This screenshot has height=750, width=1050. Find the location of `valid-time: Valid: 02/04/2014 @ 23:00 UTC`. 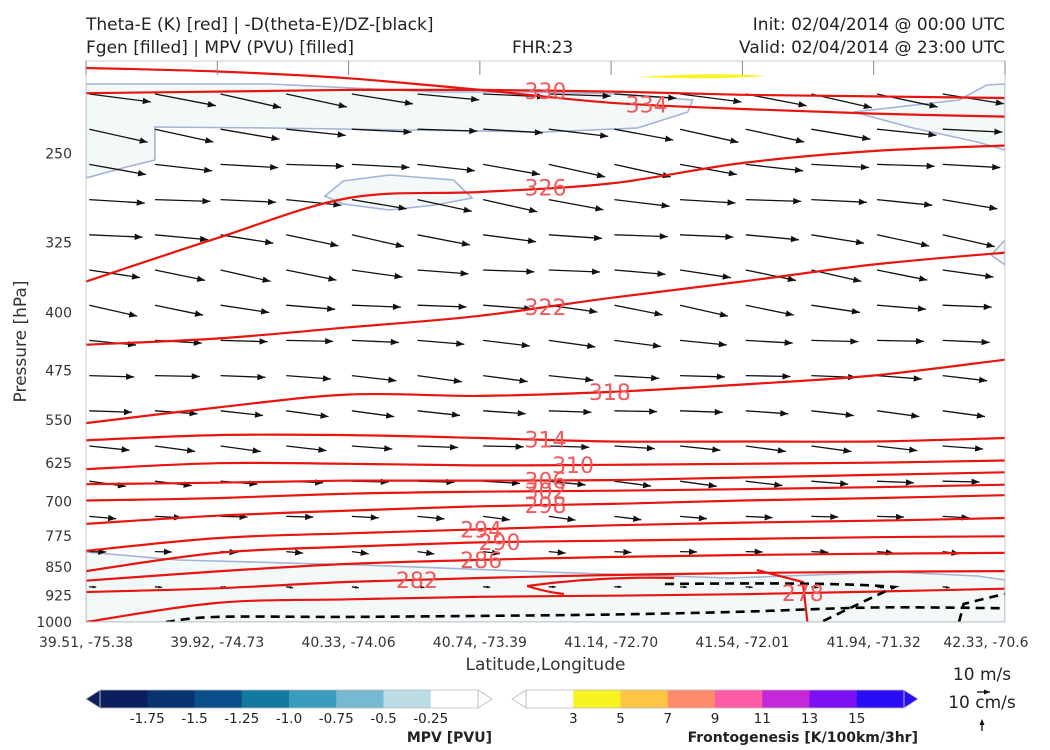

valid-time: Valid: 02/04/2014 @ 23:00 UTC is located at coordinates (872, 48).